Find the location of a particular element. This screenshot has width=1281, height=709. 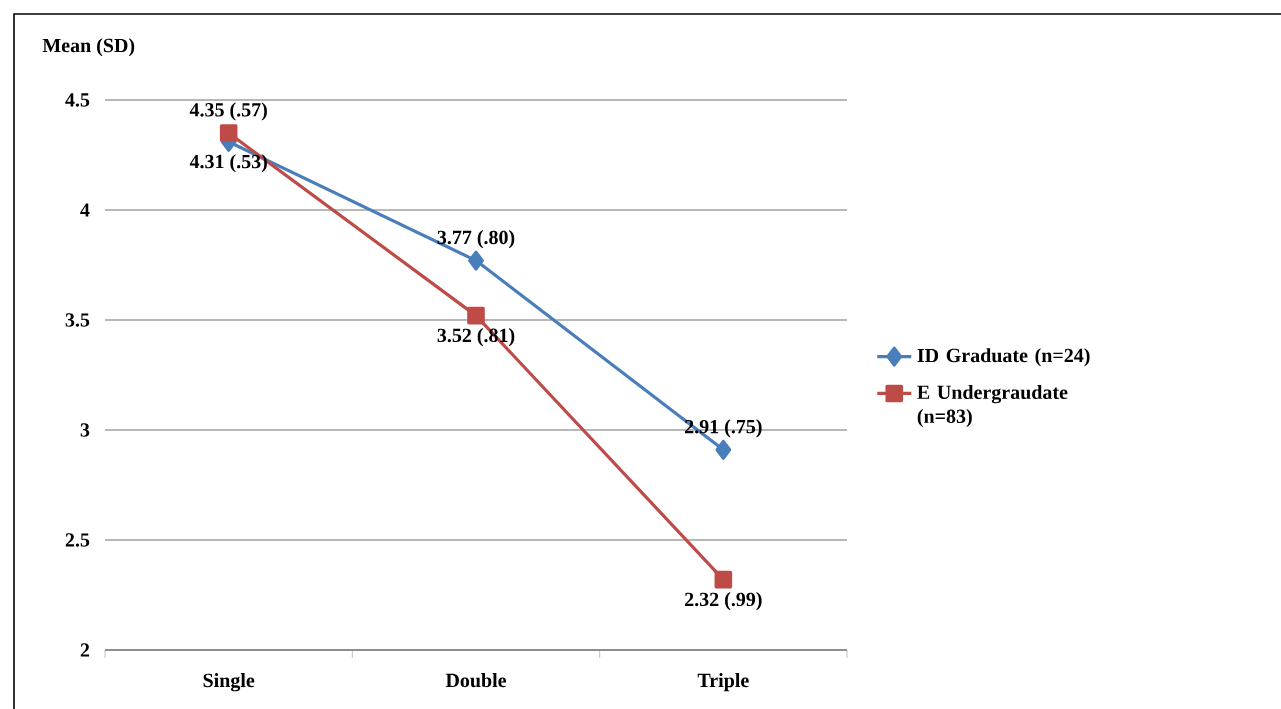

x-tick-label: Triple is located at coordinates (723, 682).